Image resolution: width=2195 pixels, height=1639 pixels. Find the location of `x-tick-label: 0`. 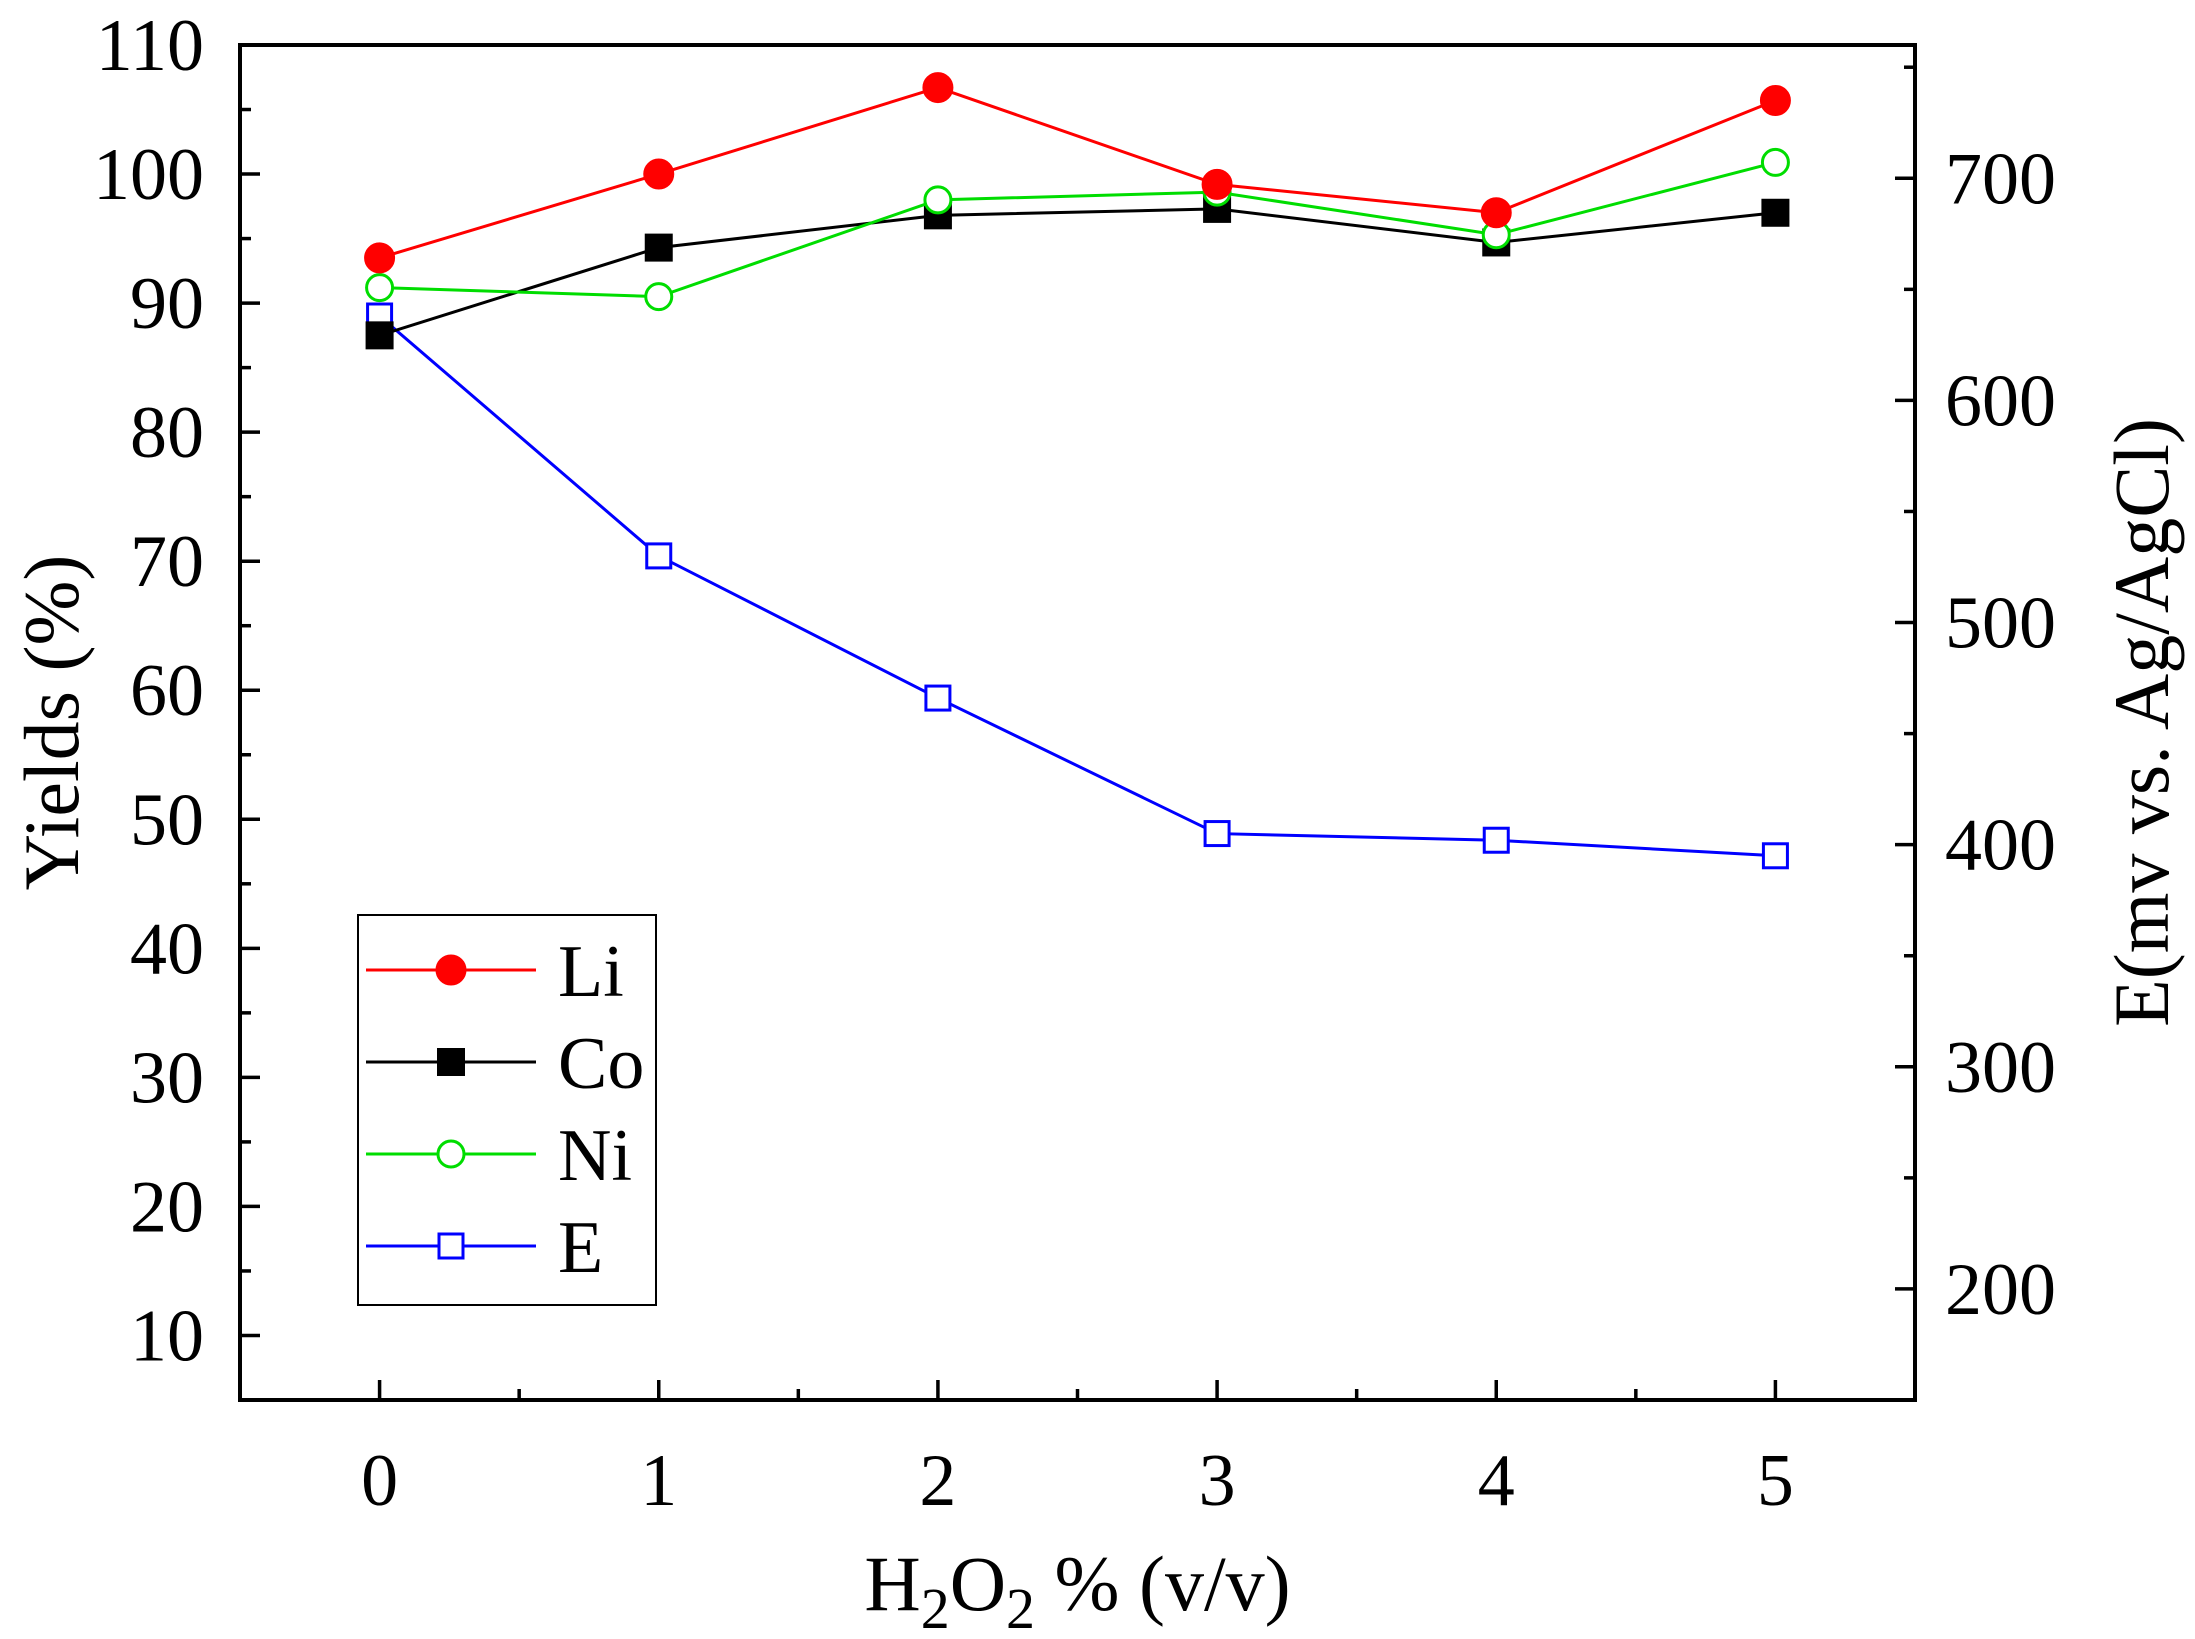

x-tick-label: 0 is located at coordinates (379, 1481).